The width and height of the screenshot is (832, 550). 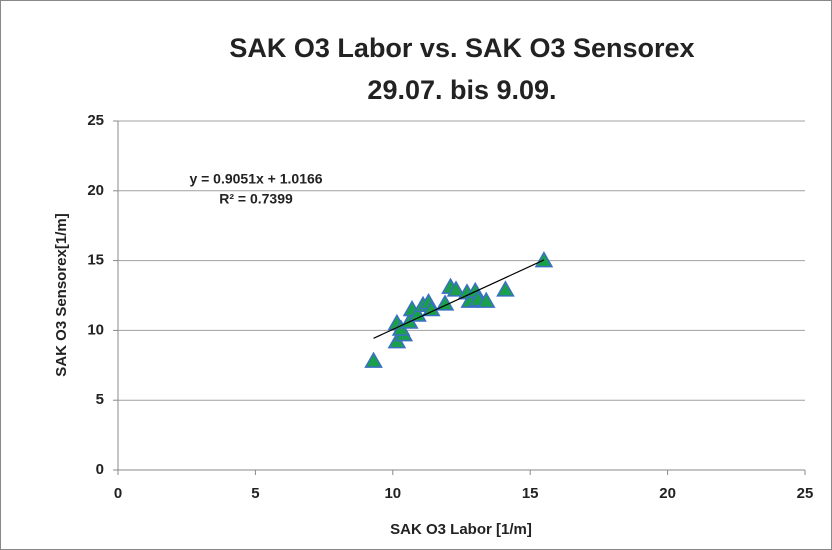 What do you see at coordinates (255, 179) in the screenshot?
I see `trend-equation: y = 0.9051x + 1.0166` at bounding box center [255, 179].